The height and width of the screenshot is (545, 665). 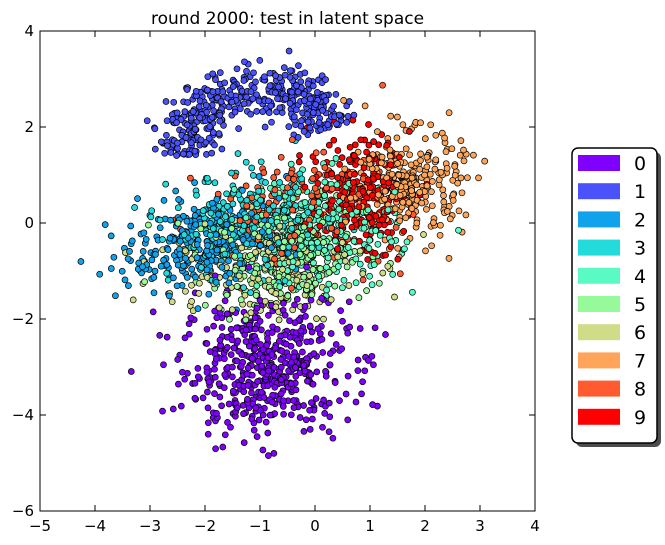 What do you see at coordinates (425, 526) in the screenshot?
I see `x-tick-label: 2` at bounding box center [425, 526].